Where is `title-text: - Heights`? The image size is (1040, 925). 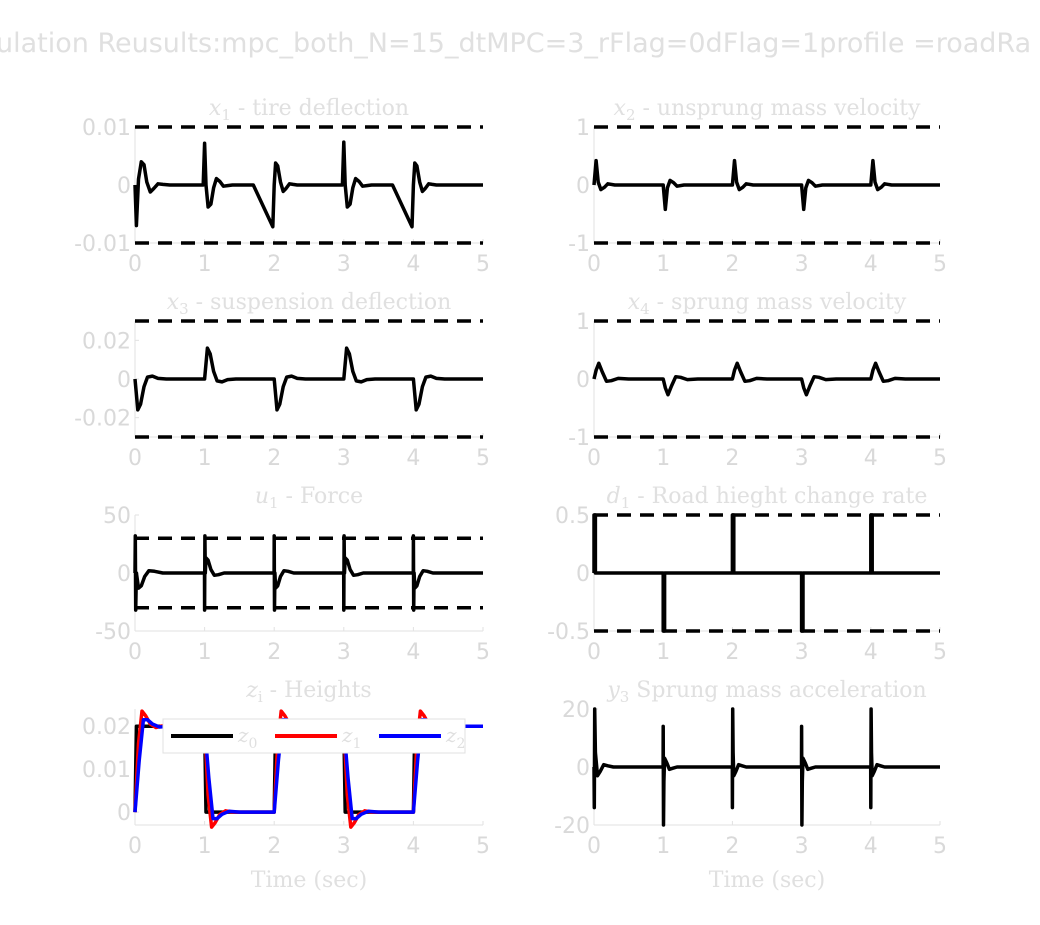 title-text: - Heights is located at coordinates (317, 690).